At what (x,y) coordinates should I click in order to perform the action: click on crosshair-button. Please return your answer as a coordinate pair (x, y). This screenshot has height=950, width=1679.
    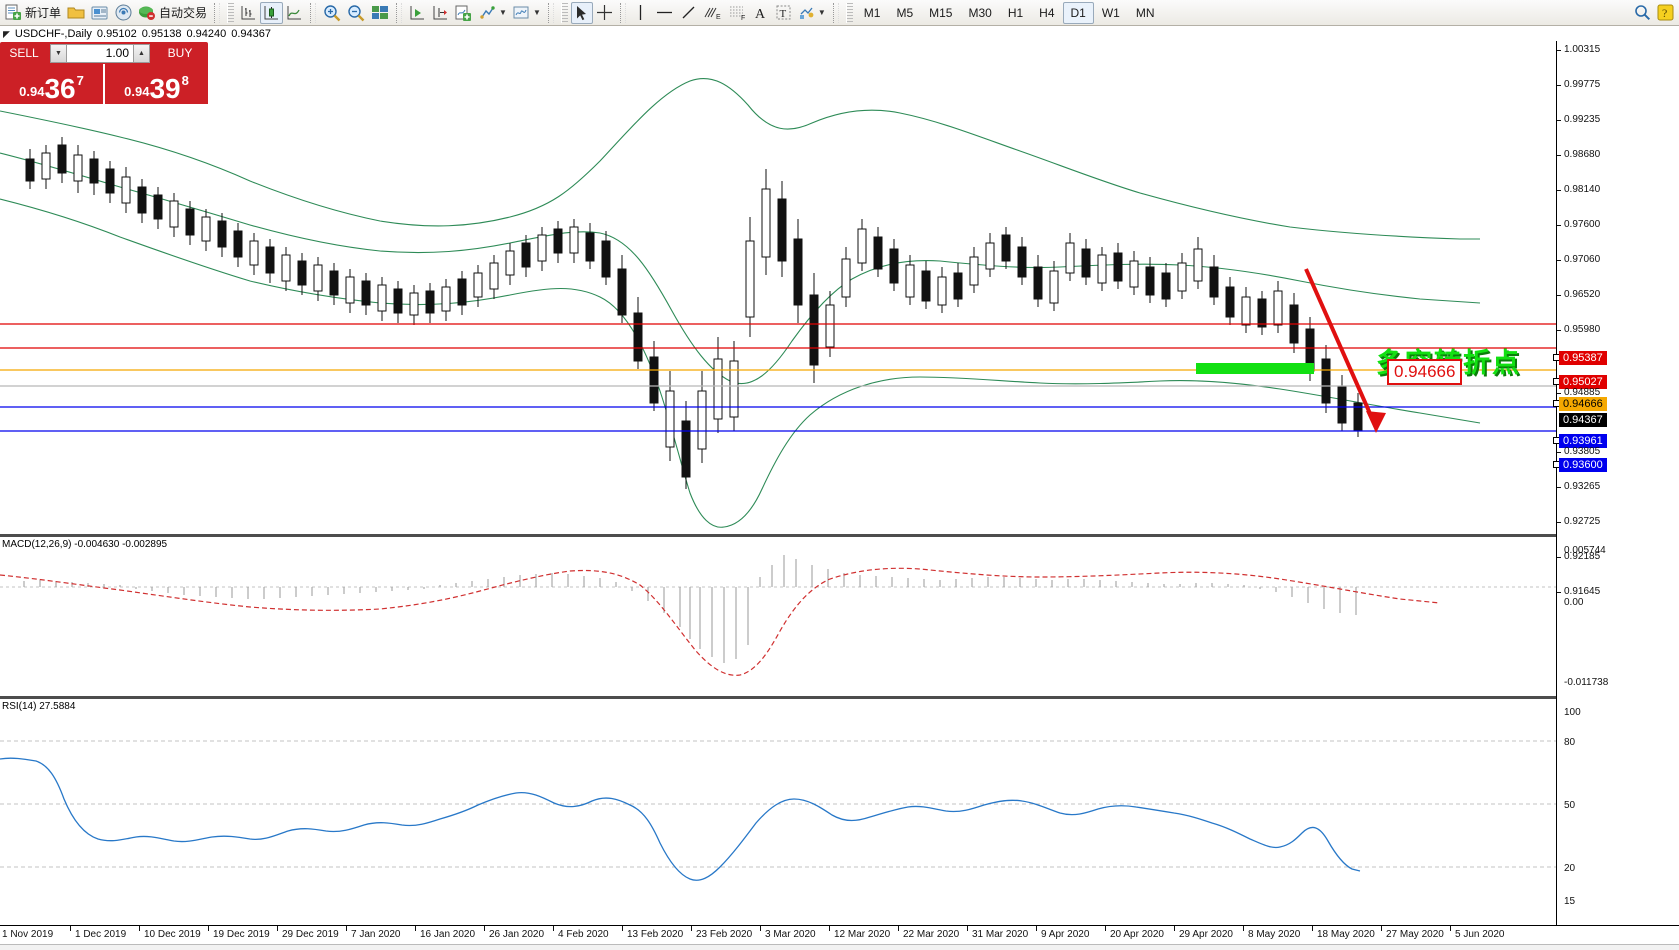
    Looking at the image, I should click on (604, 13).